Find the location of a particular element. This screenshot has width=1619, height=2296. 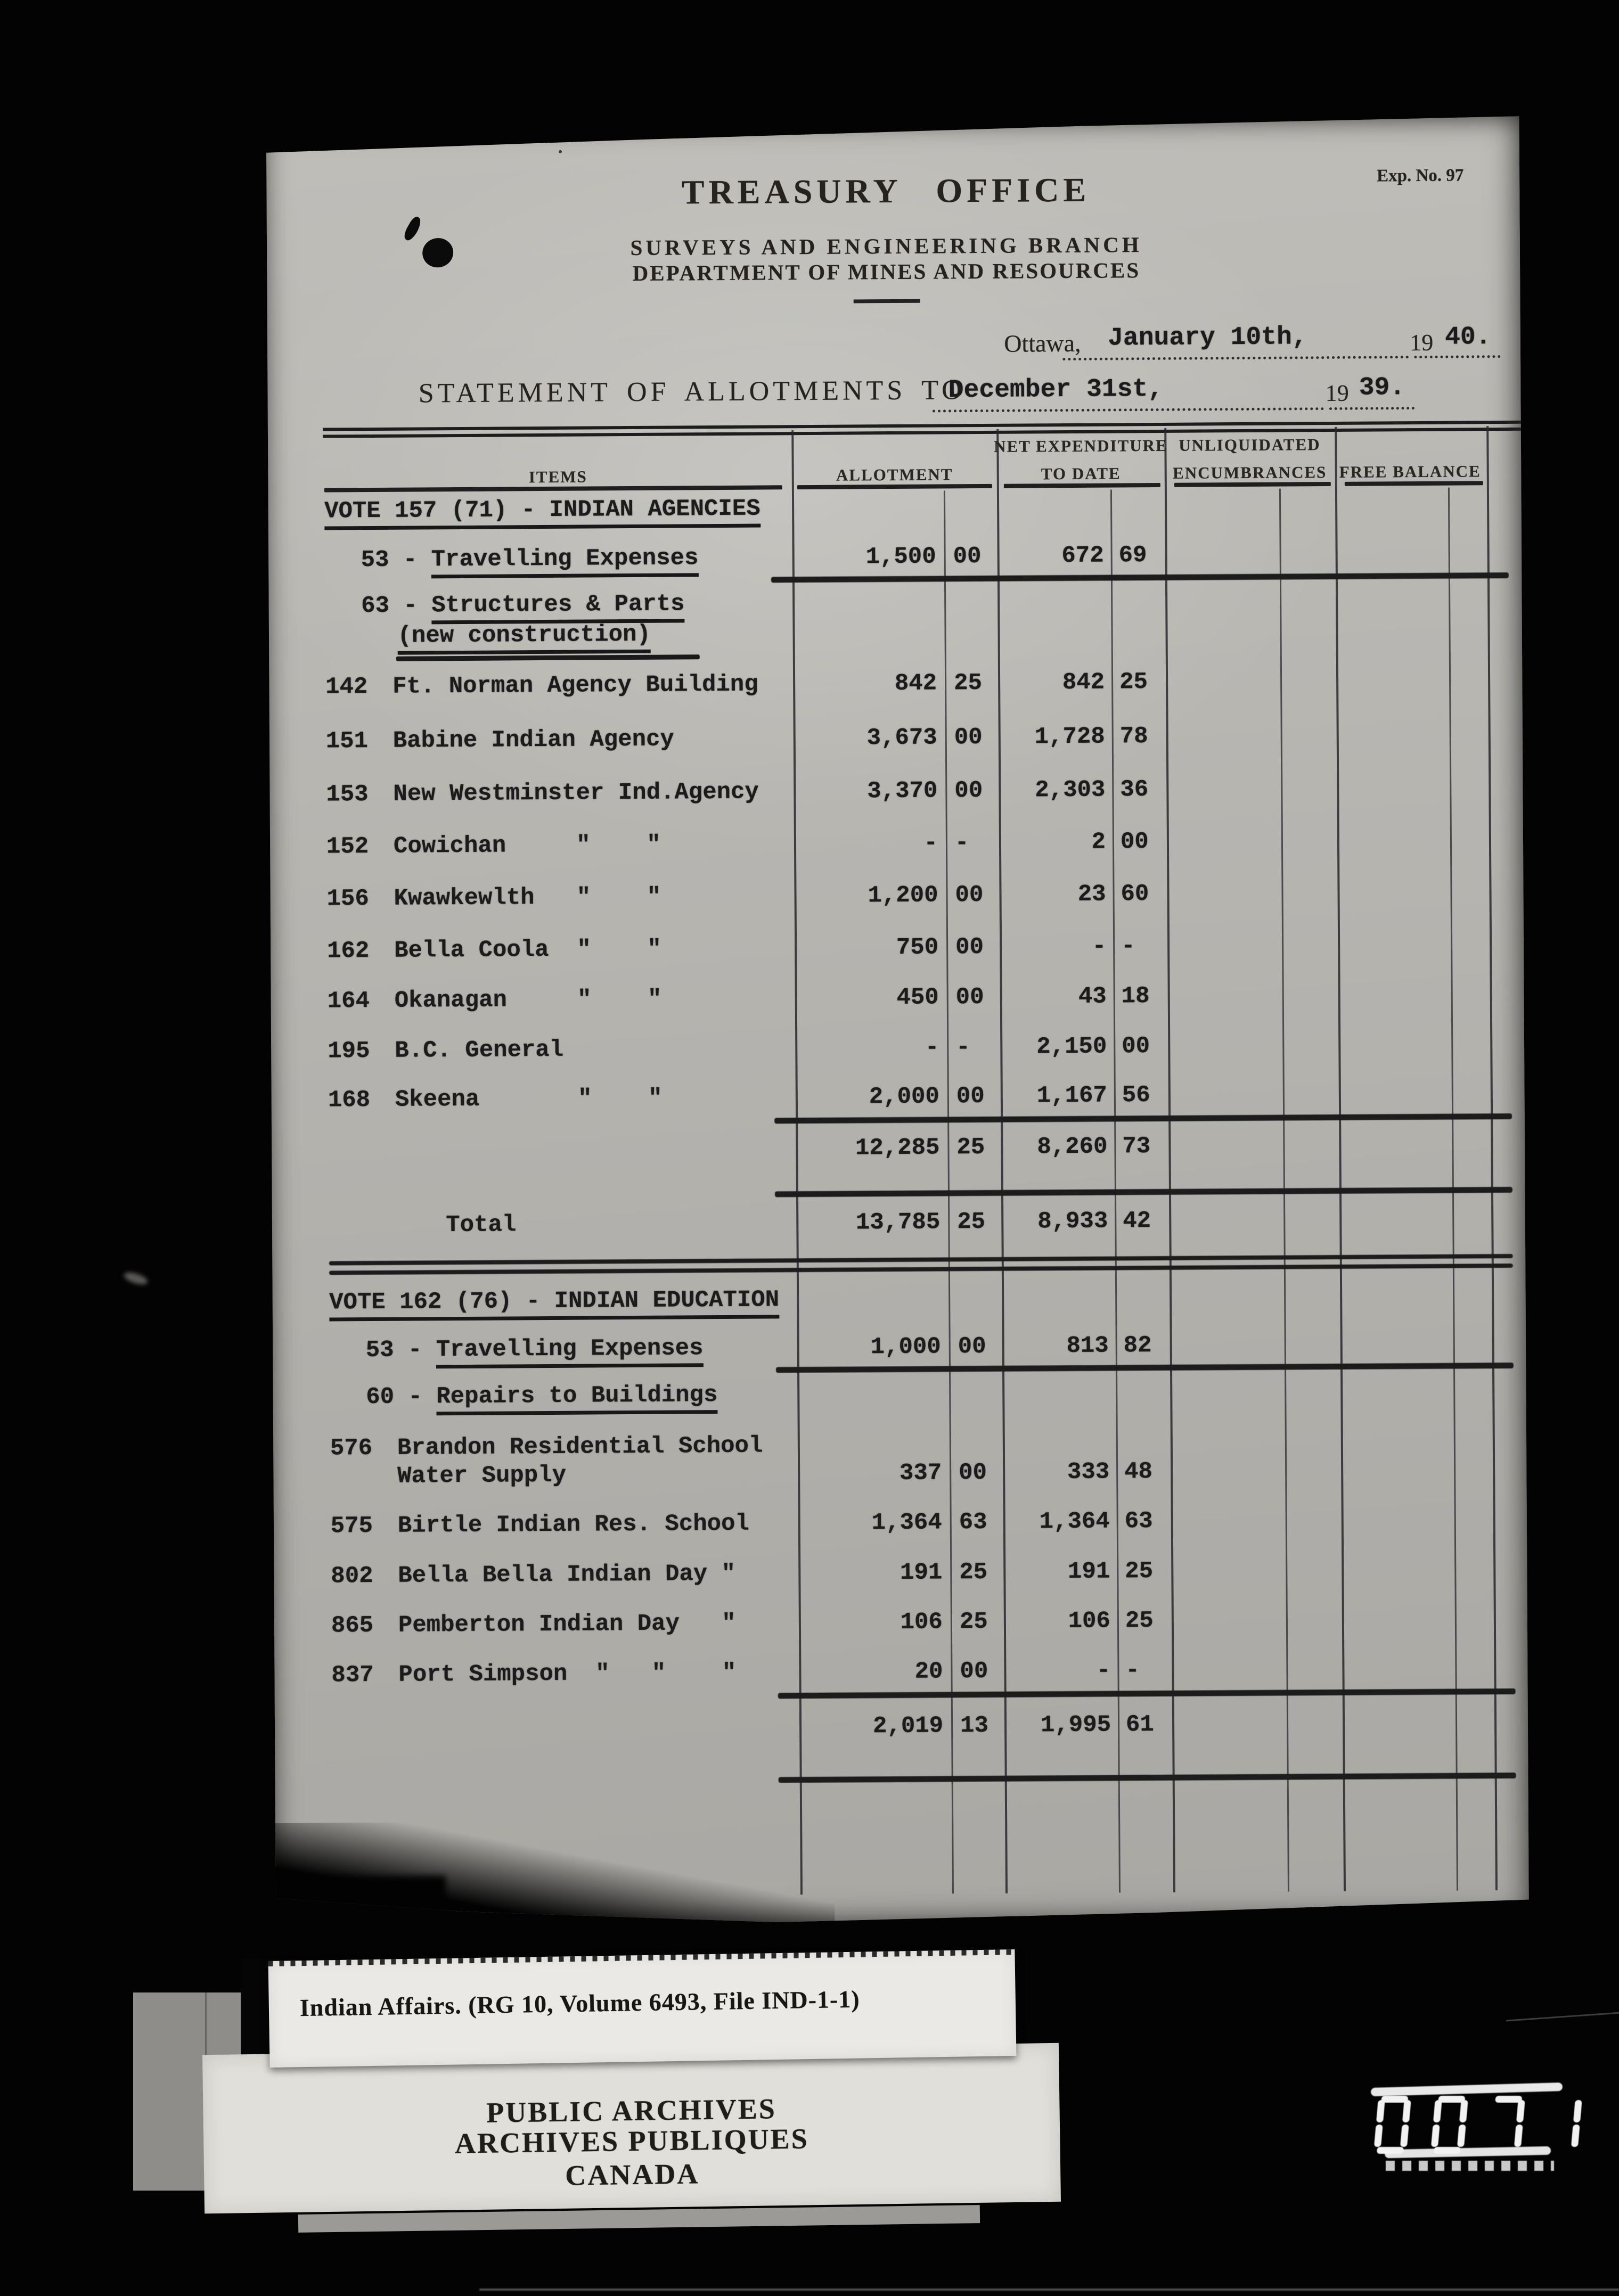

table-row-label: 63 - Structures & Parts is located at coordinates (523, 605).